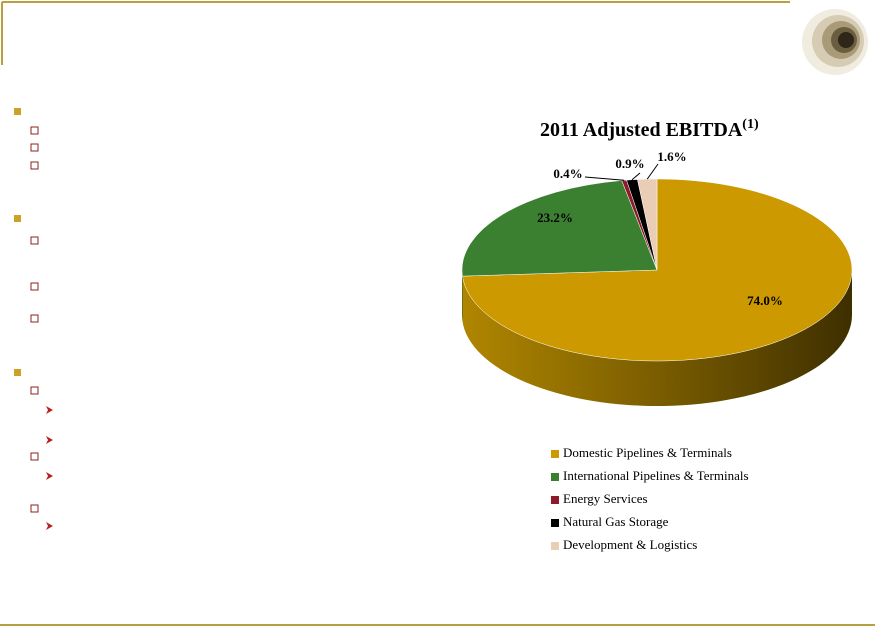 This screenshot has height=627, width=875. What do you see at coordinates (647, 452) in the screenshot?
I see `legend-label: Domestic Pipelines & Terminals` at bounding box center [647, 452].